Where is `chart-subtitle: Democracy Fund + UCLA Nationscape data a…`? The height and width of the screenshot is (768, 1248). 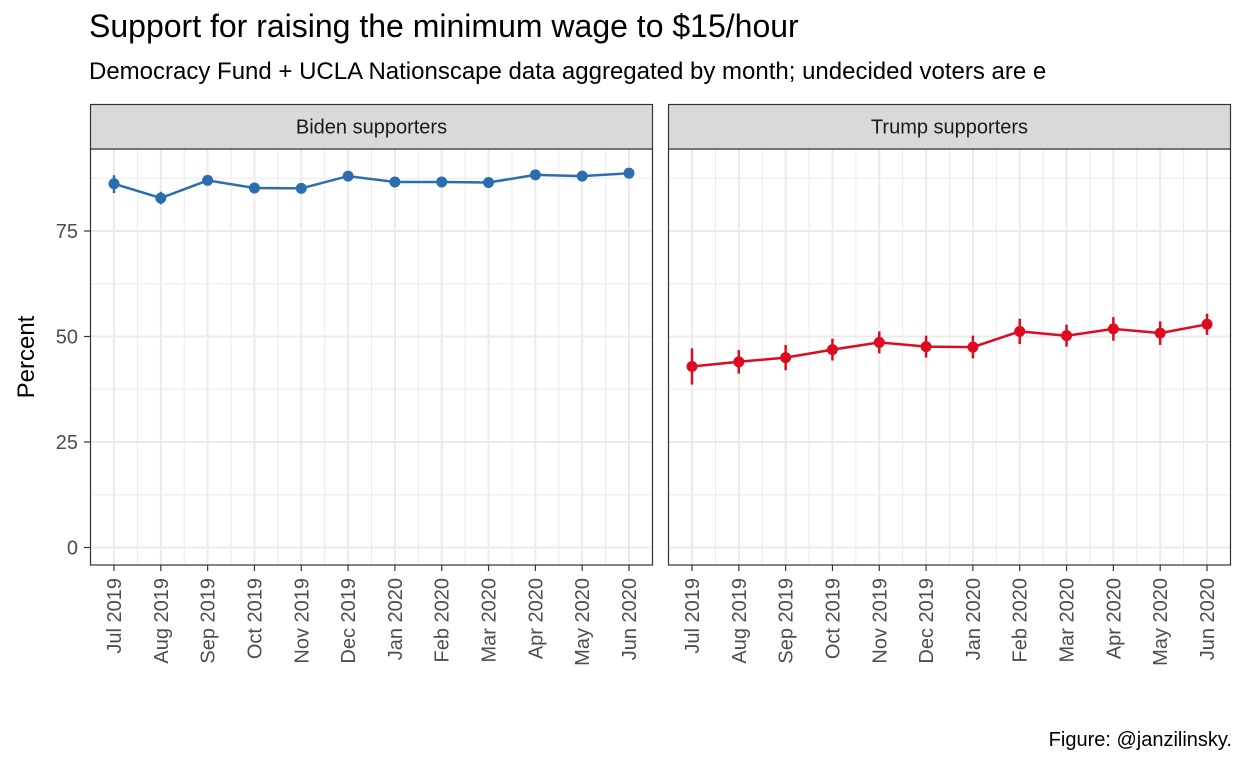 chart-subtitle: Democracy Fund + UCLA Nationscape data a… is located at coordinates (568, 71).